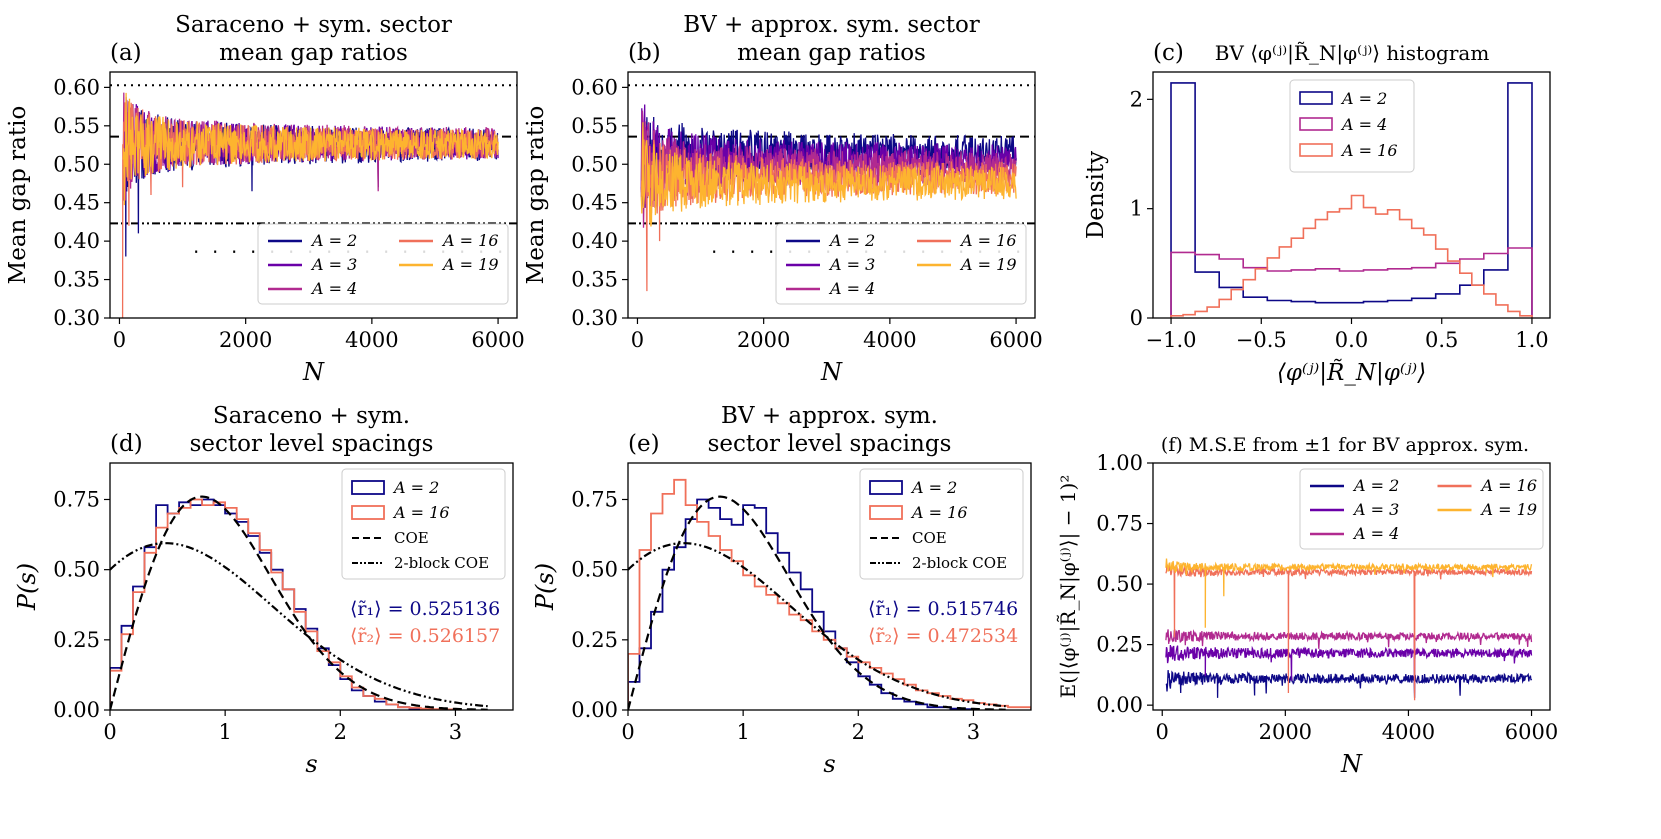 This screenshot has height=839, width=1661. Describe the element at coordinates (425, 609) in the screenshot. I see `gap-ratio-annotation: ⟨r̃₁⟩ = 0.525136` at that location.